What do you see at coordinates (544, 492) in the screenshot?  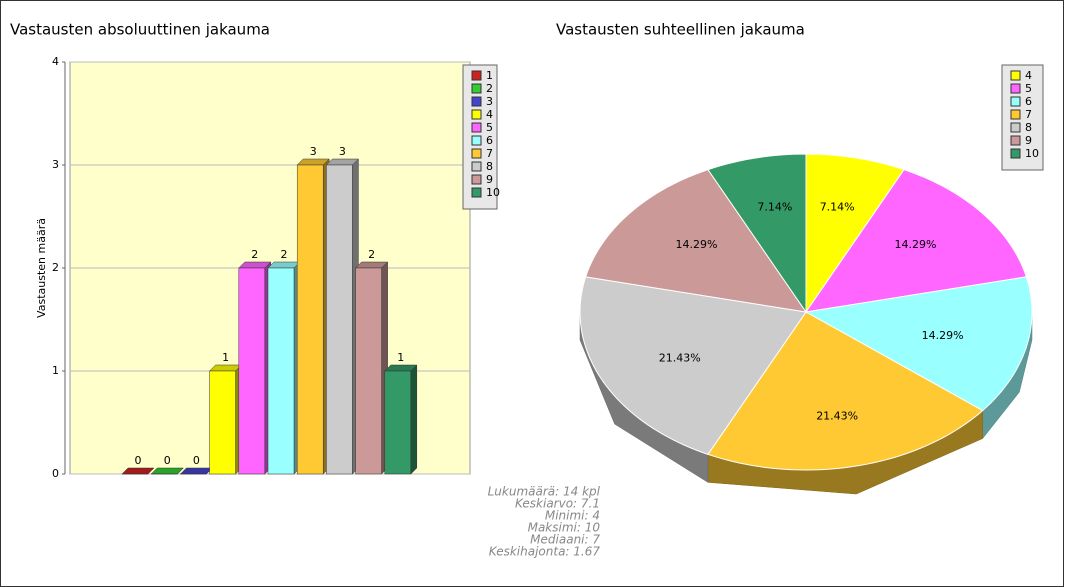 I see `stat-line: Lukumäärä: 14 kpl` at bounding box center [544, 492].